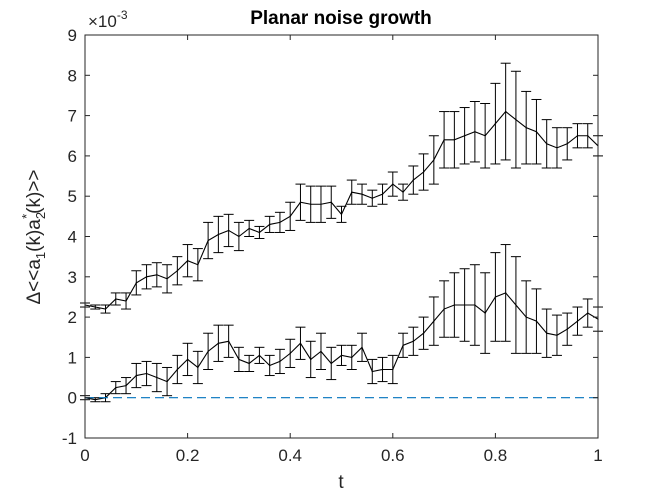 The width and height of the screenshot is (660, 495). Describe the element at coordinates (26, 216) in the screenshot. I see `y-label-sup2: *` at that location.